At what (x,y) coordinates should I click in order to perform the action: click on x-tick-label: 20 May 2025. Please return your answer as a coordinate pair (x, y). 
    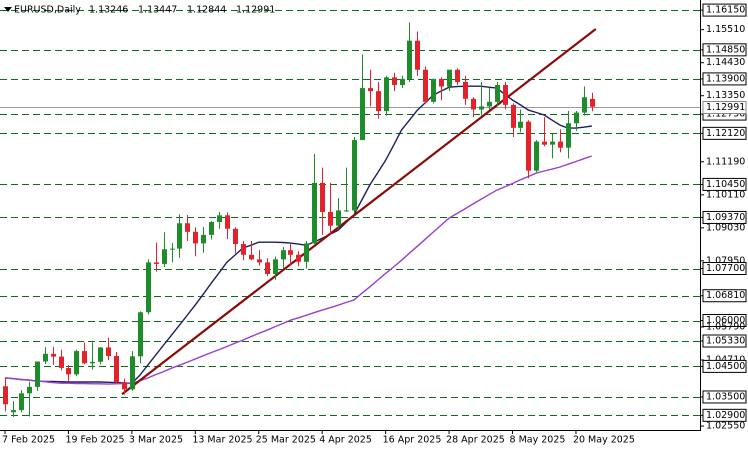
    Looking at the image, I should click on (604, 440).